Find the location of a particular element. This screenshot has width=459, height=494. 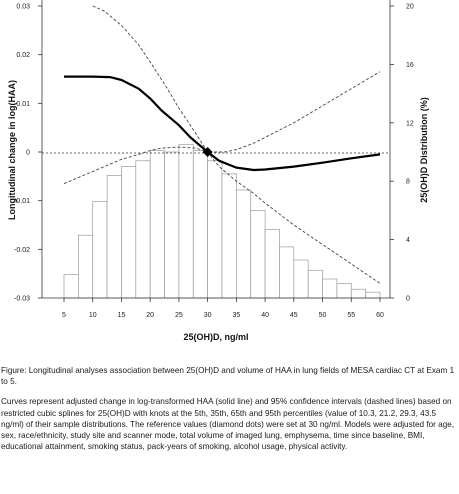

x-tick-label: 10 is located at coordinates (93, 315).